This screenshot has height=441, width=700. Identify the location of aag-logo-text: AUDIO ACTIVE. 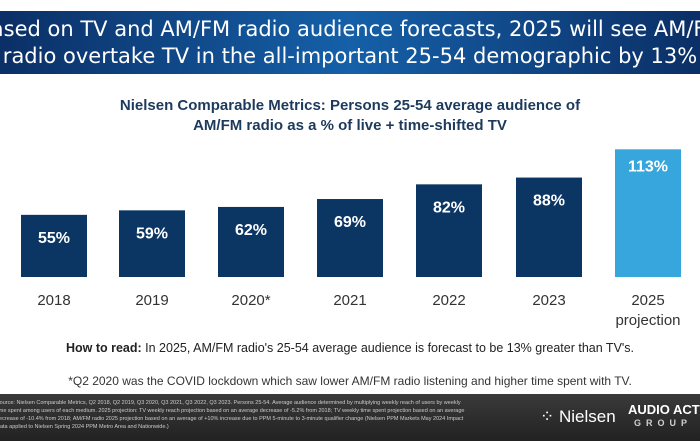
(664, 409).